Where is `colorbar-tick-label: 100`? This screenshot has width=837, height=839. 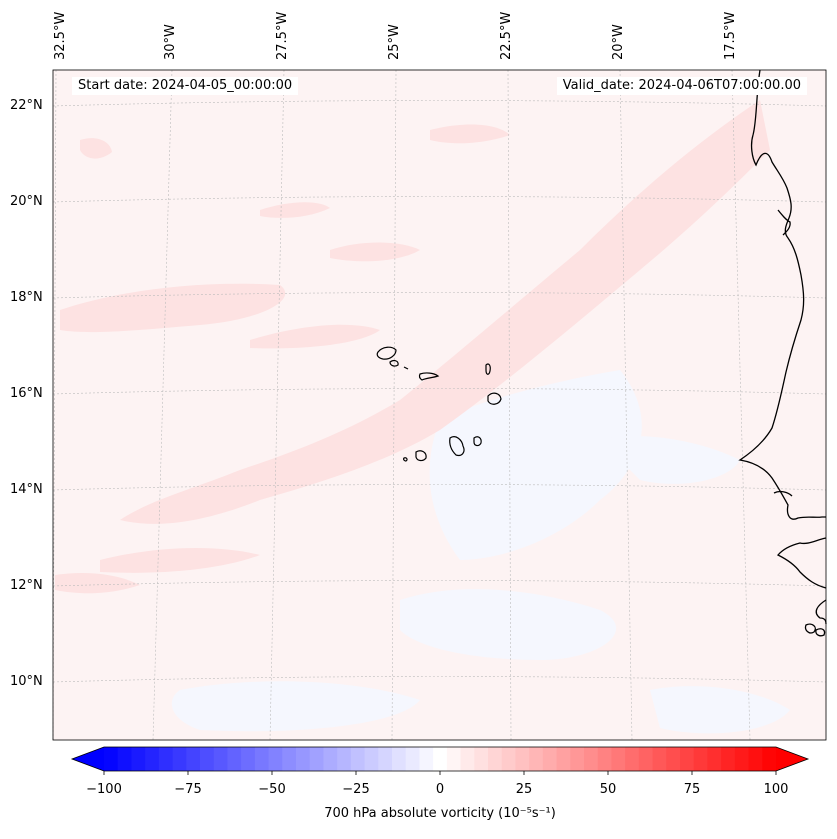
colorbar-tick-label: 100 is located at coordinates (776, 789).